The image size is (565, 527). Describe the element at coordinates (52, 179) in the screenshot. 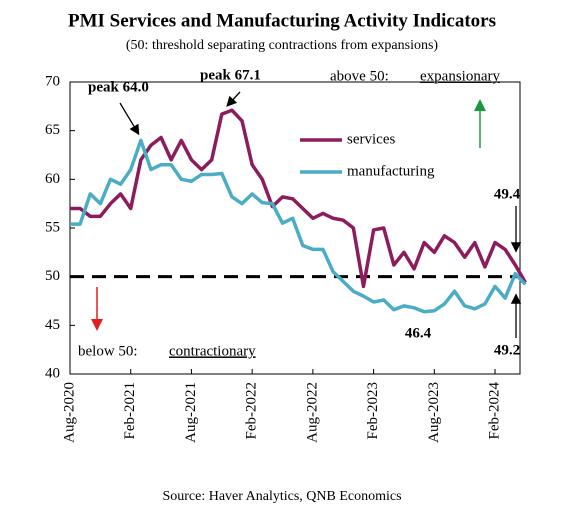

I see `y-tick-label: 60` at that location.